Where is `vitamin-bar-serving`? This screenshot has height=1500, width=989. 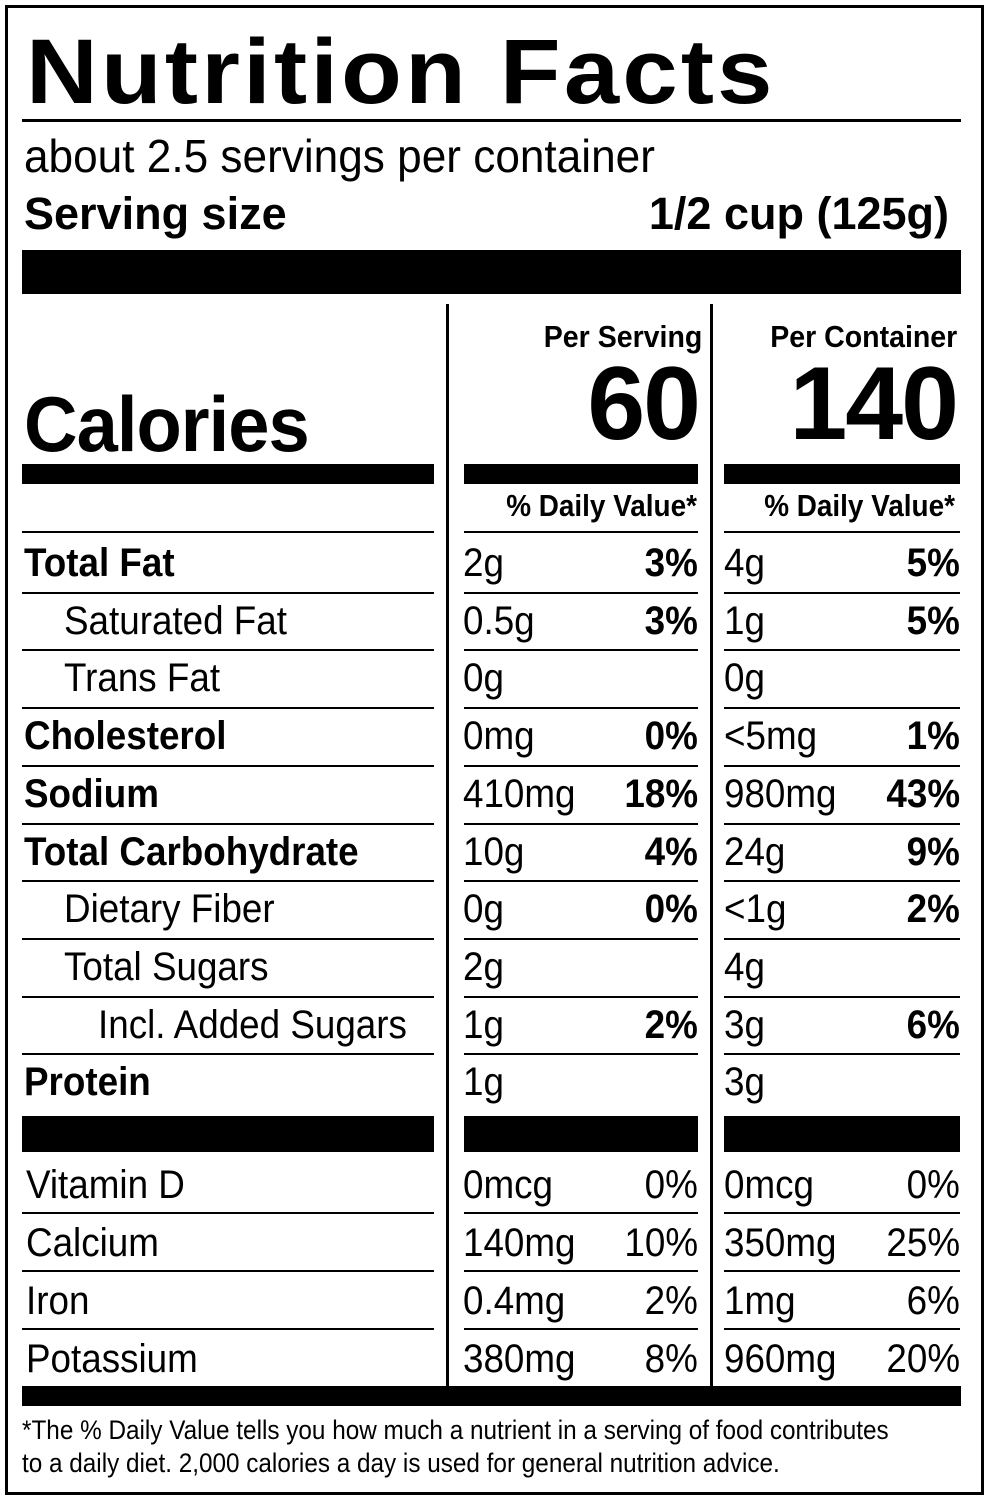 vitamin-bar-serving is located at coordinates (581, 1134).